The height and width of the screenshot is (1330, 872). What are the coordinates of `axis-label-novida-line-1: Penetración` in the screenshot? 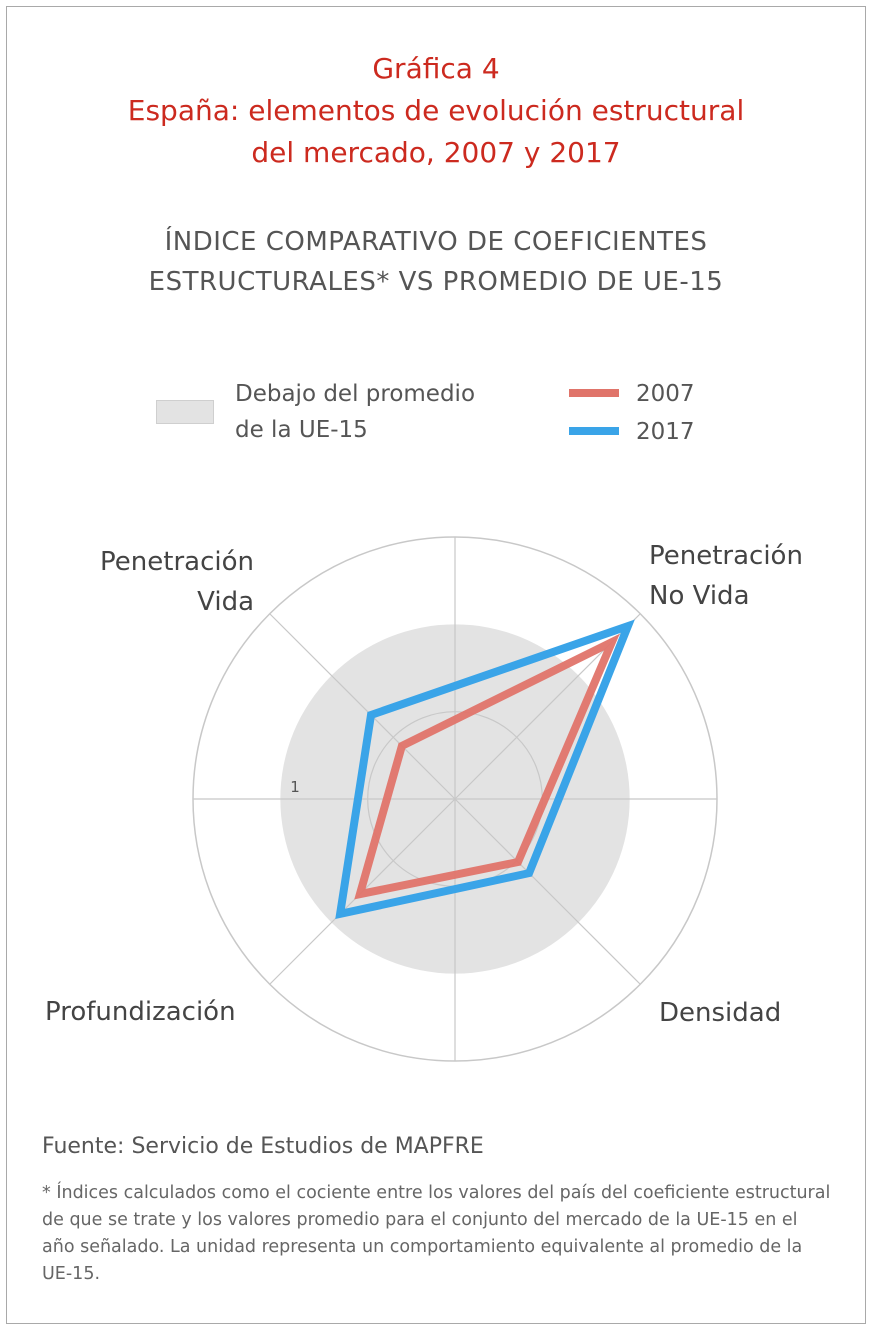 It's located at (726, 556).